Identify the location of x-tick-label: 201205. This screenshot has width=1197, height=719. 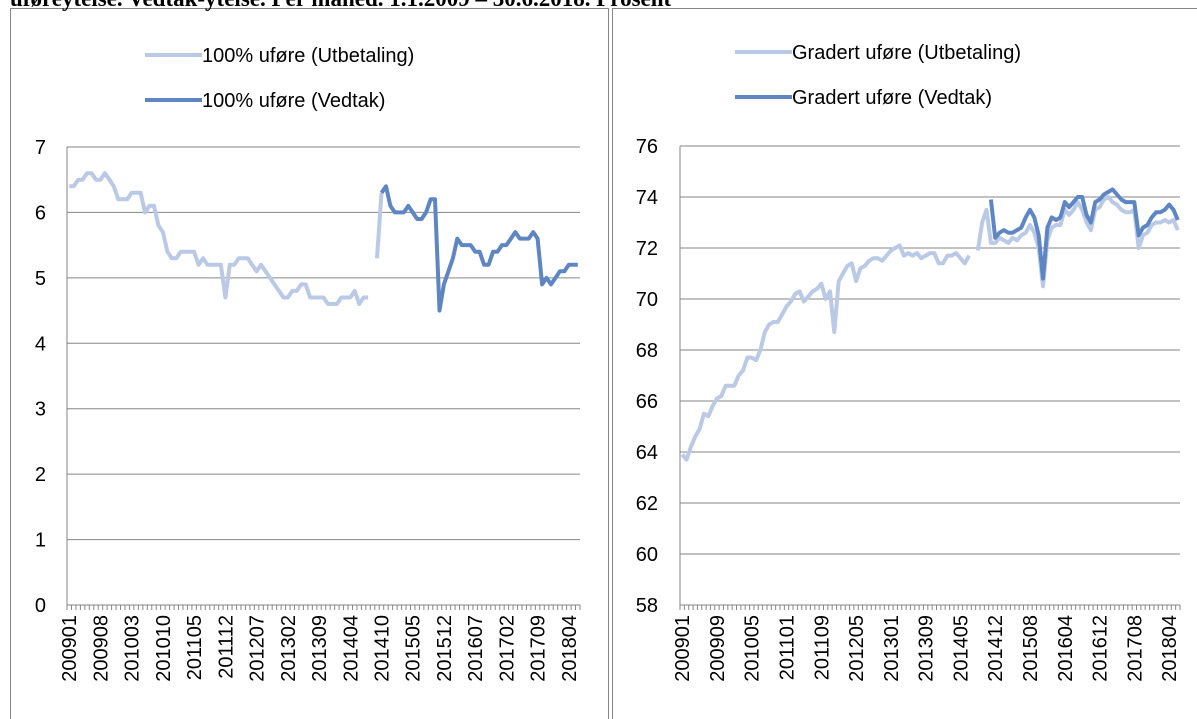
(857, 648).